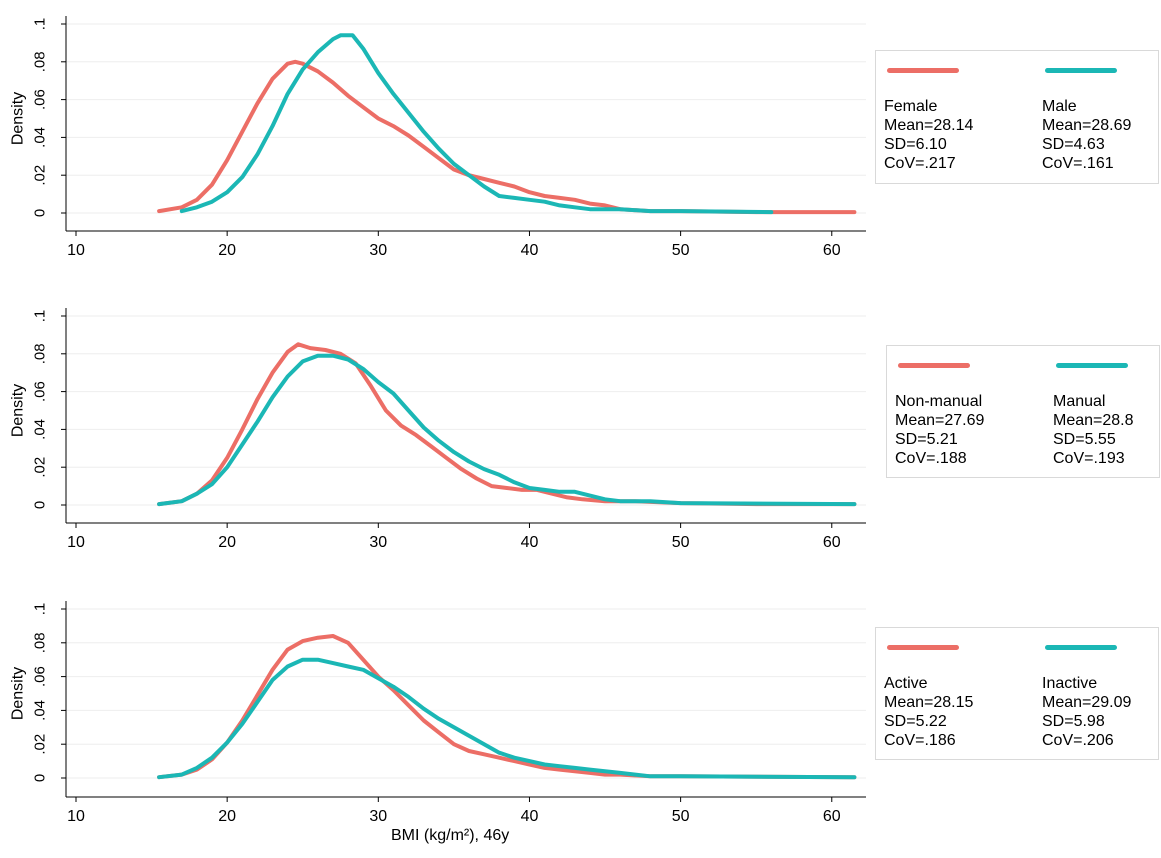 The image size is (1161, 858). I want to click on legend-stat: CoV=.161, so click(1078, 163).